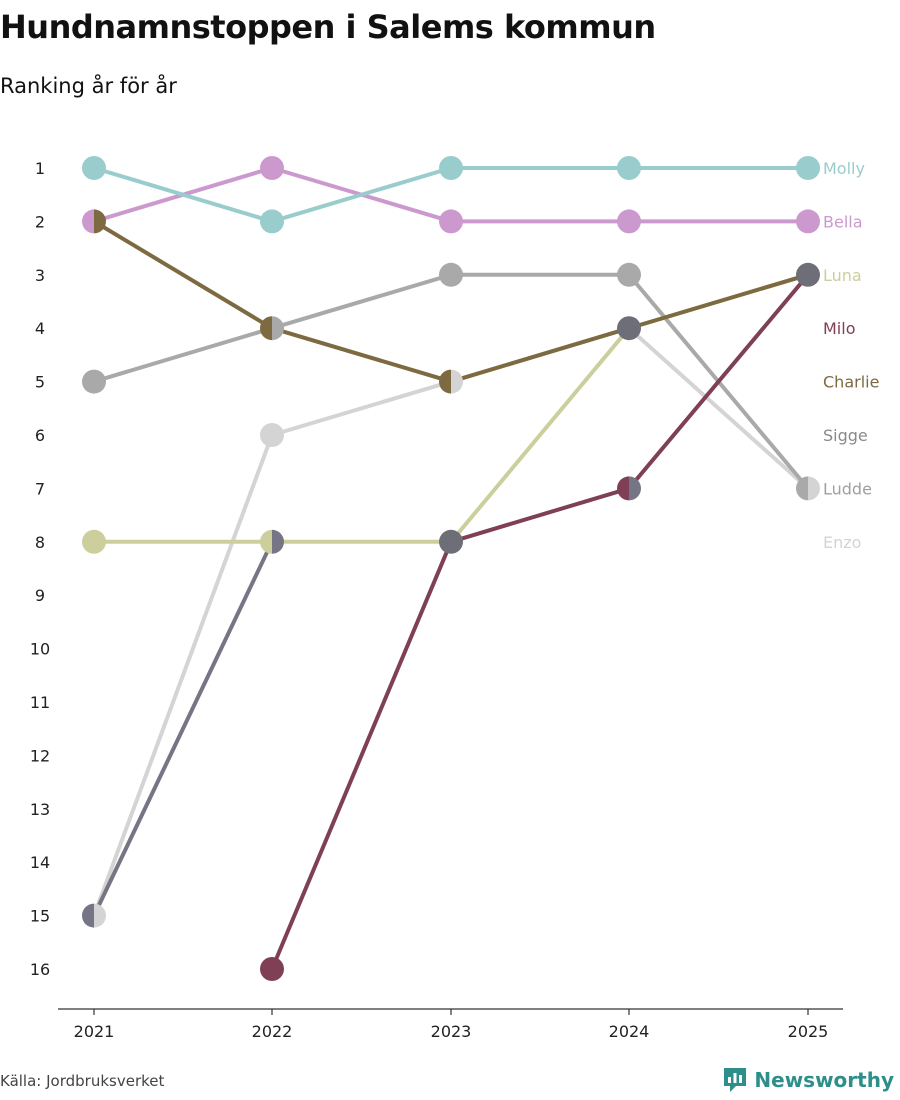  I want to click on logo-text: Newsworthy, so click(824, 1080).